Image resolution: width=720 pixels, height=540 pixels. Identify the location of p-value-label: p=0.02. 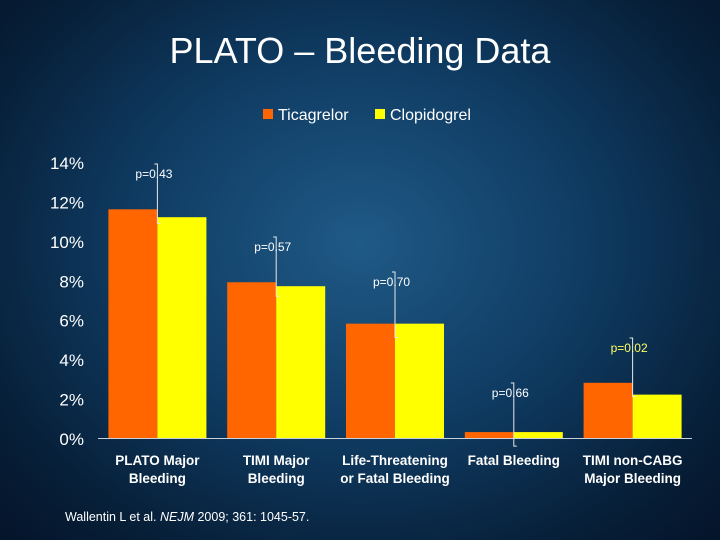
(629, 348).